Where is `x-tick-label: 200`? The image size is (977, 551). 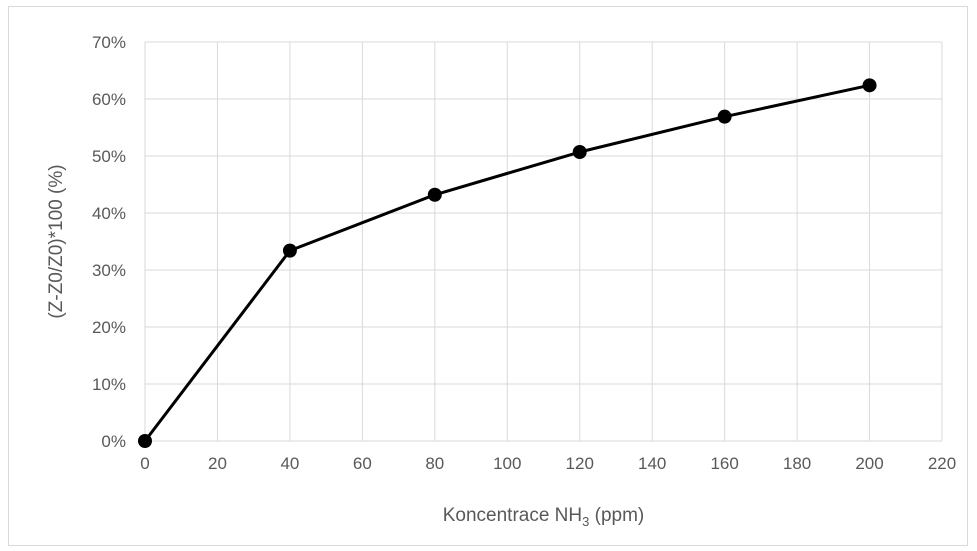 x-tick-label: 200 is located at coordinates (869, 463).